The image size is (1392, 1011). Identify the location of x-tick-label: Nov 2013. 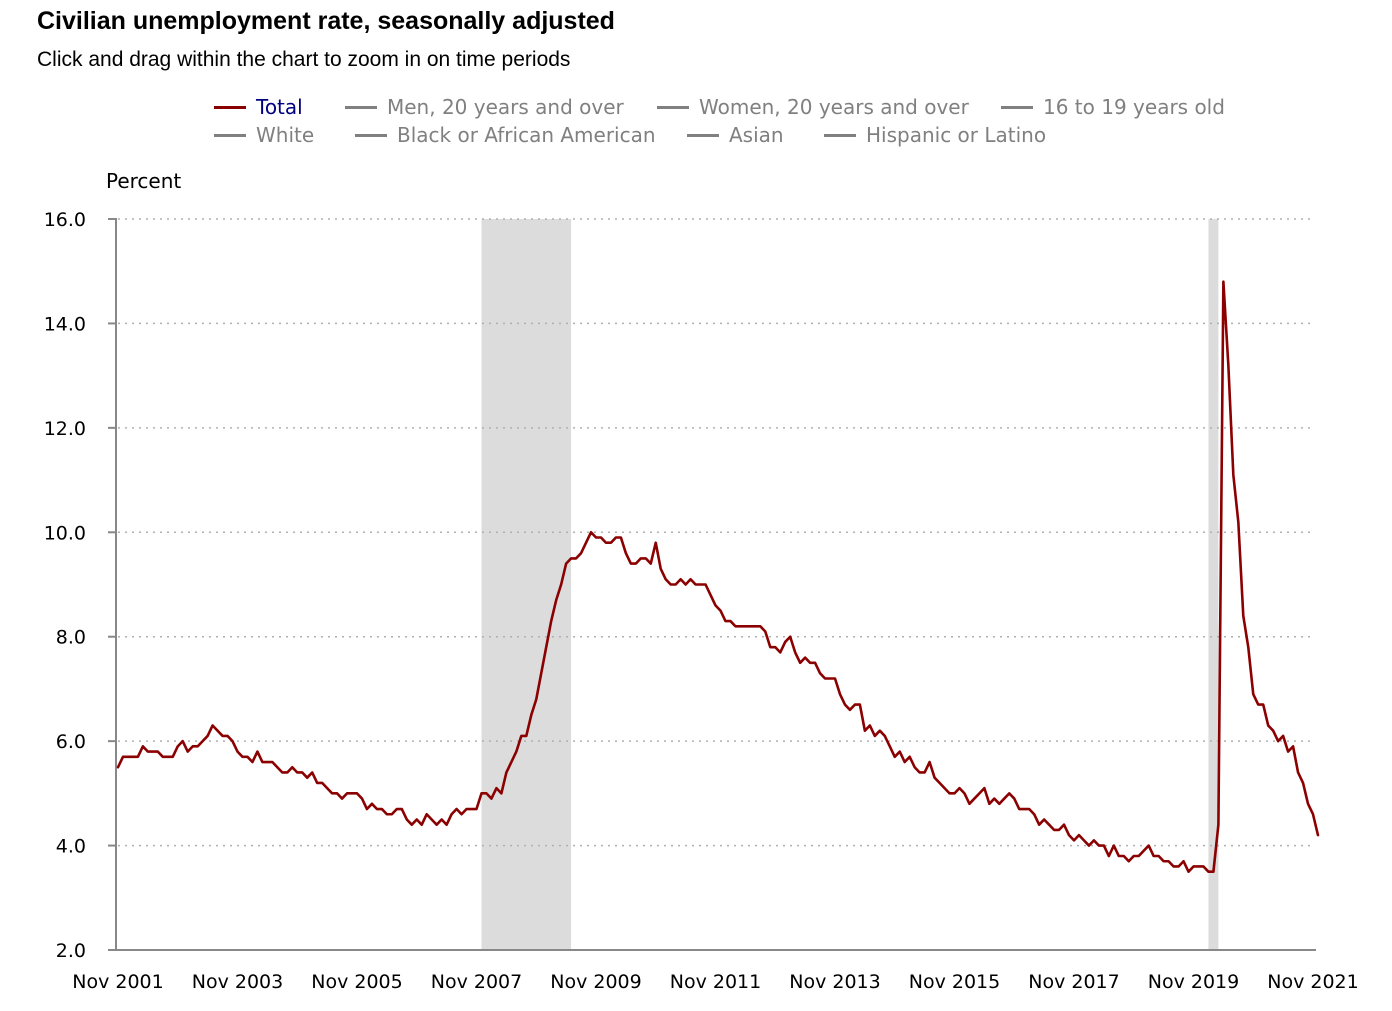
(834, 982).